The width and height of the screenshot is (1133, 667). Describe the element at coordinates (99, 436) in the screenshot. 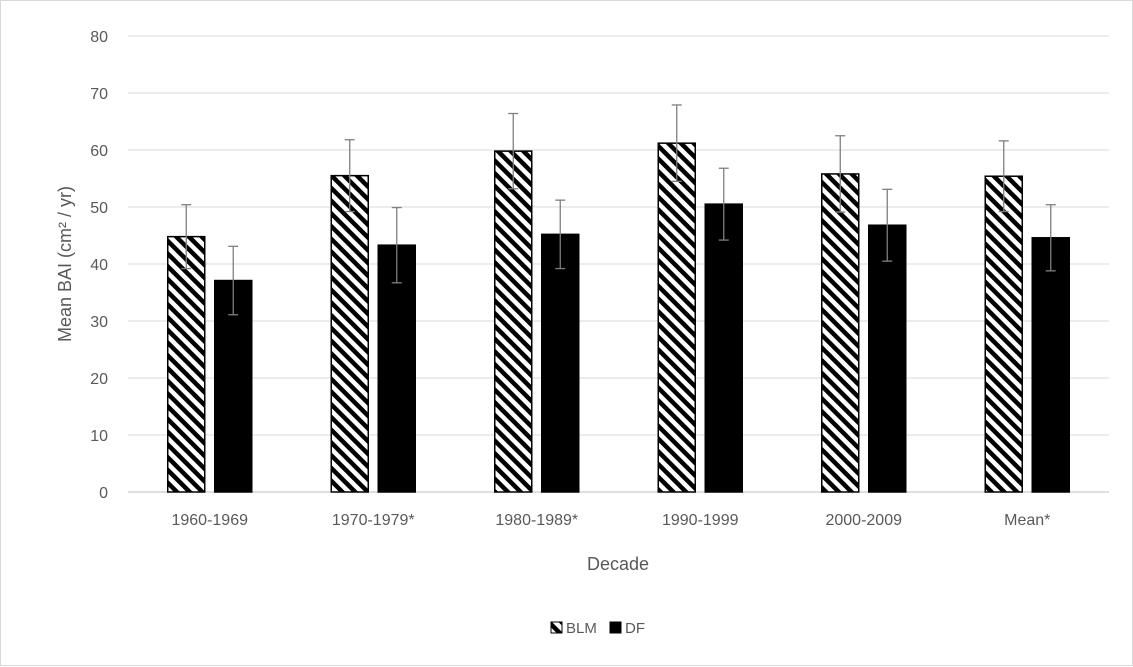

I see `y-tick-label: 10` at that location.